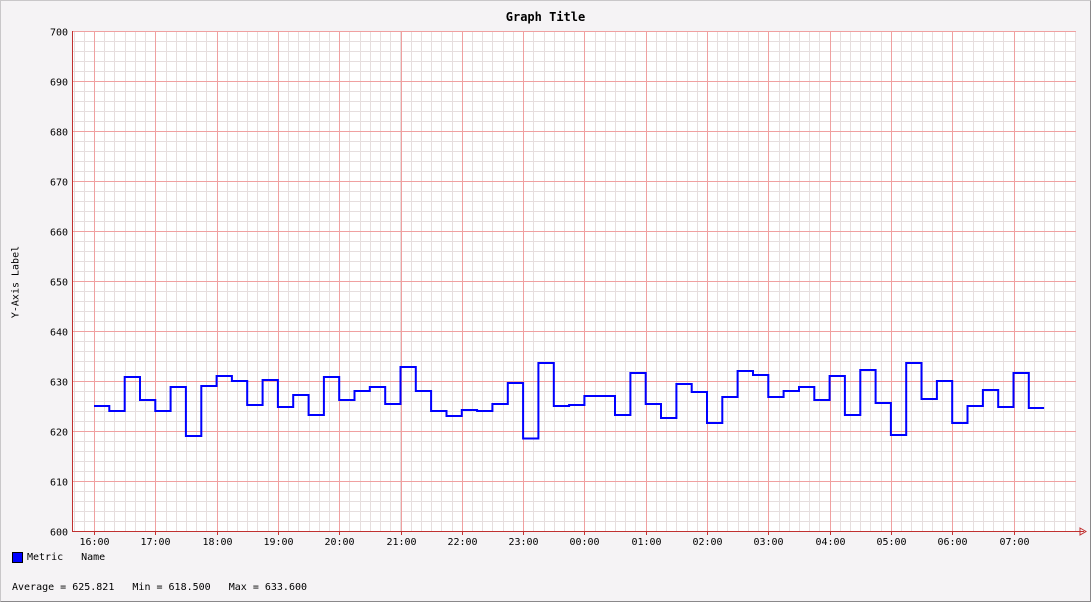 The image size is (1091, 602). What do you see at coordinates (59, 533) in the screenshot?
I see `y-tick-label: 600` at bounding box center [59, 533].